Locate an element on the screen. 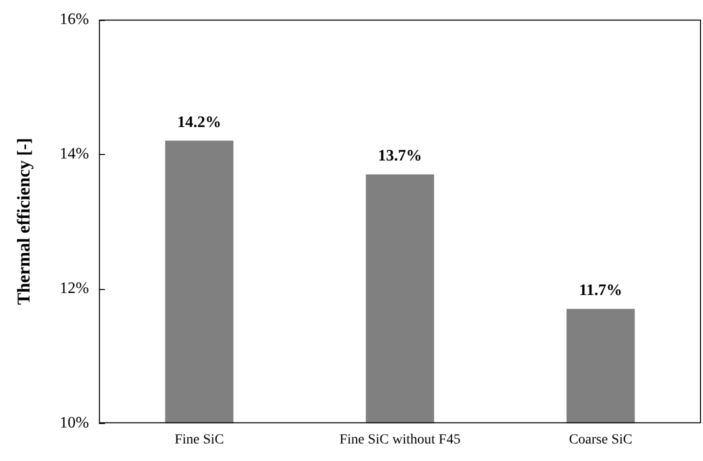 This screenshot has height=461, width=703. y-tick-label: 12% is located at coordinates (74, 288).